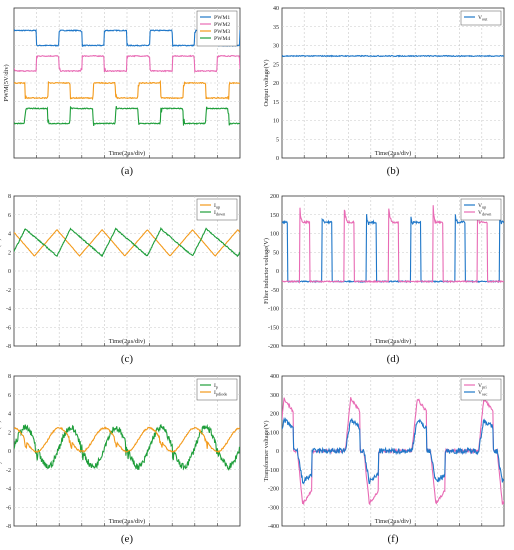  What do you see at coordinates (127, 64) in the screenshot?
I see `series-line-pwm2` at bounding box center [127, 64].